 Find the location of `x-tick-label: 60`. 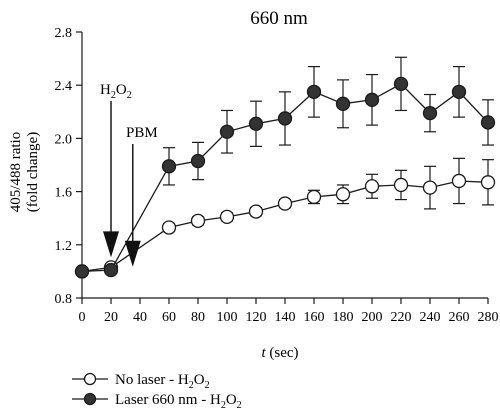

x-tick-label: 60 is located at coordinates (169, 317).